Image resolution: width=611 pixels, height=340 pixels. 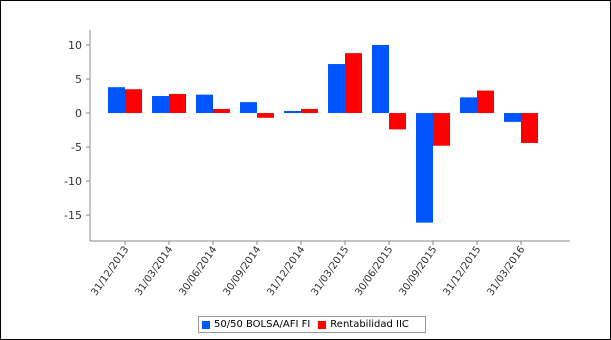 I want to click on x-tick-label: 30/06/2015, so click(x=374, y=271).